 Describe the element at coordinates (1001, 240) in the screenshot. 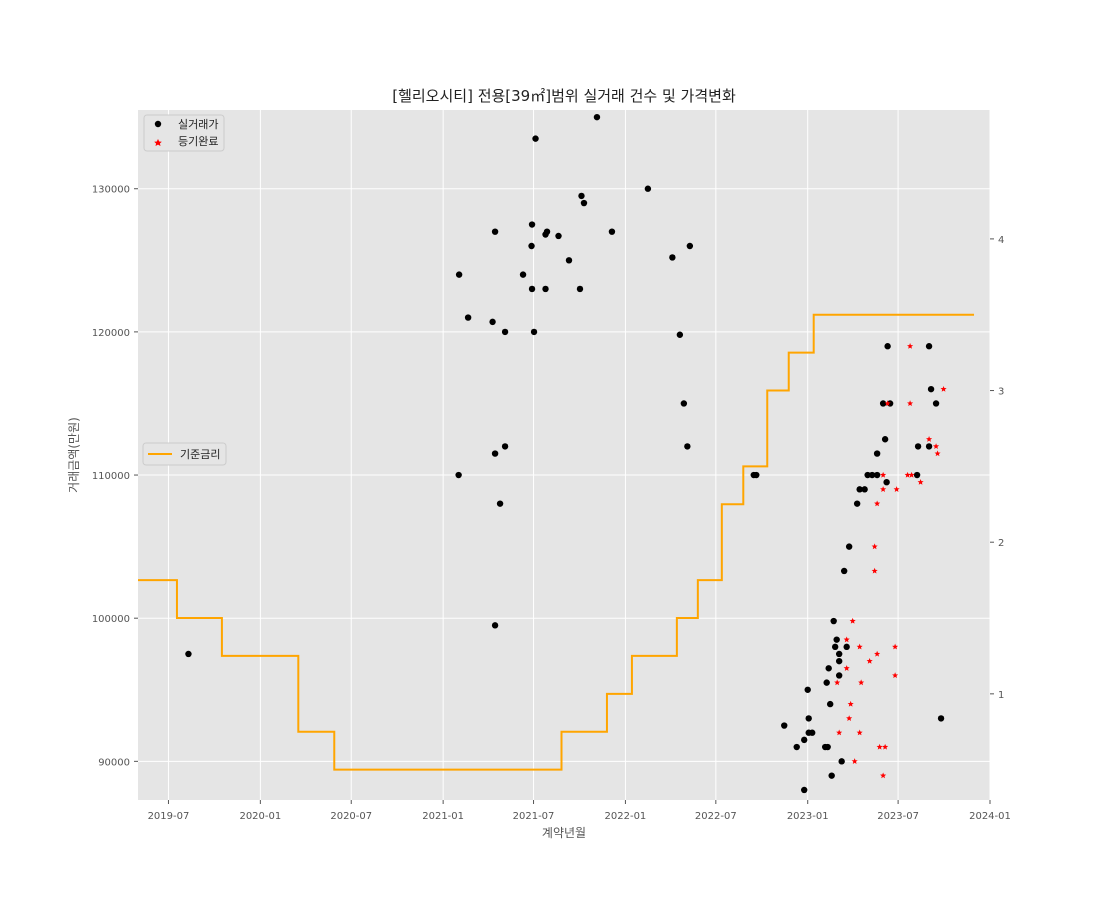

I see `y2-tick-label: 4` at that location.